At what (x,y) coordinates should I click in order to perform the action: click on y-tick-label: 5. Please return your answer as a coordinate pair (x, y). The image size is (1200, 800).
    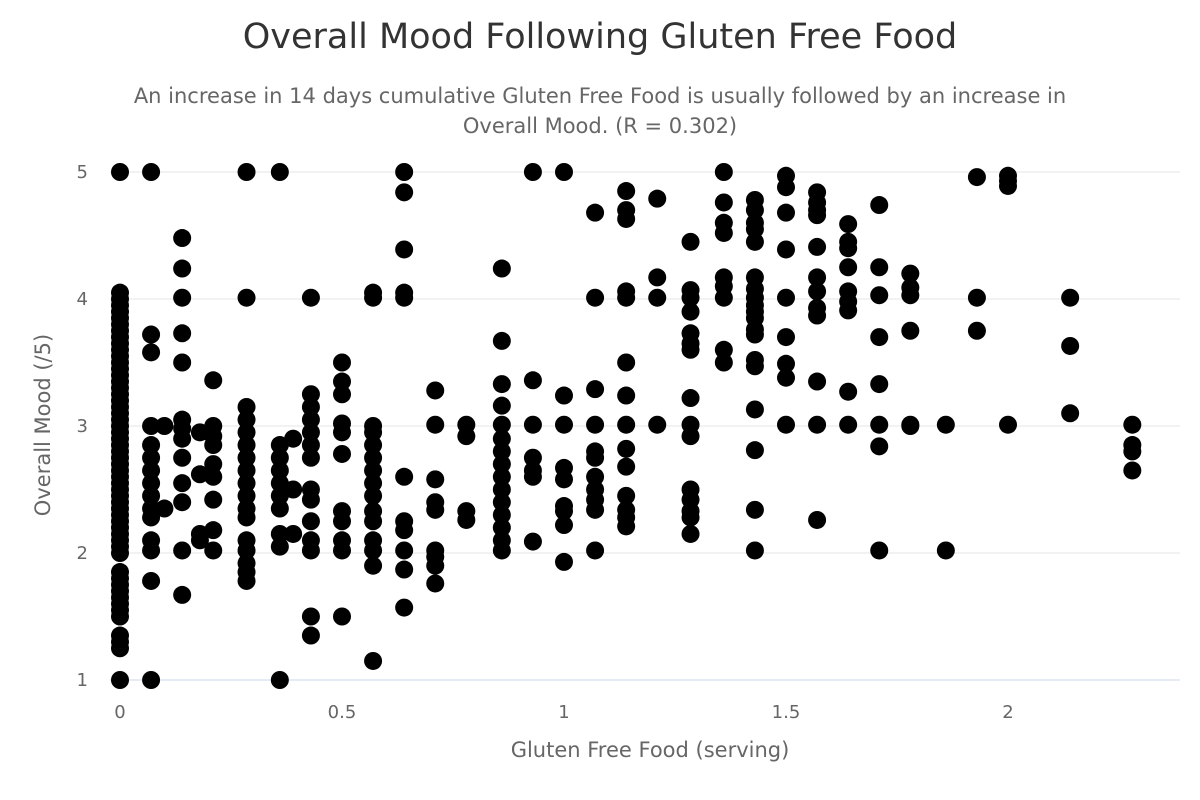
    Looking at the image, I should click on (82, 172).